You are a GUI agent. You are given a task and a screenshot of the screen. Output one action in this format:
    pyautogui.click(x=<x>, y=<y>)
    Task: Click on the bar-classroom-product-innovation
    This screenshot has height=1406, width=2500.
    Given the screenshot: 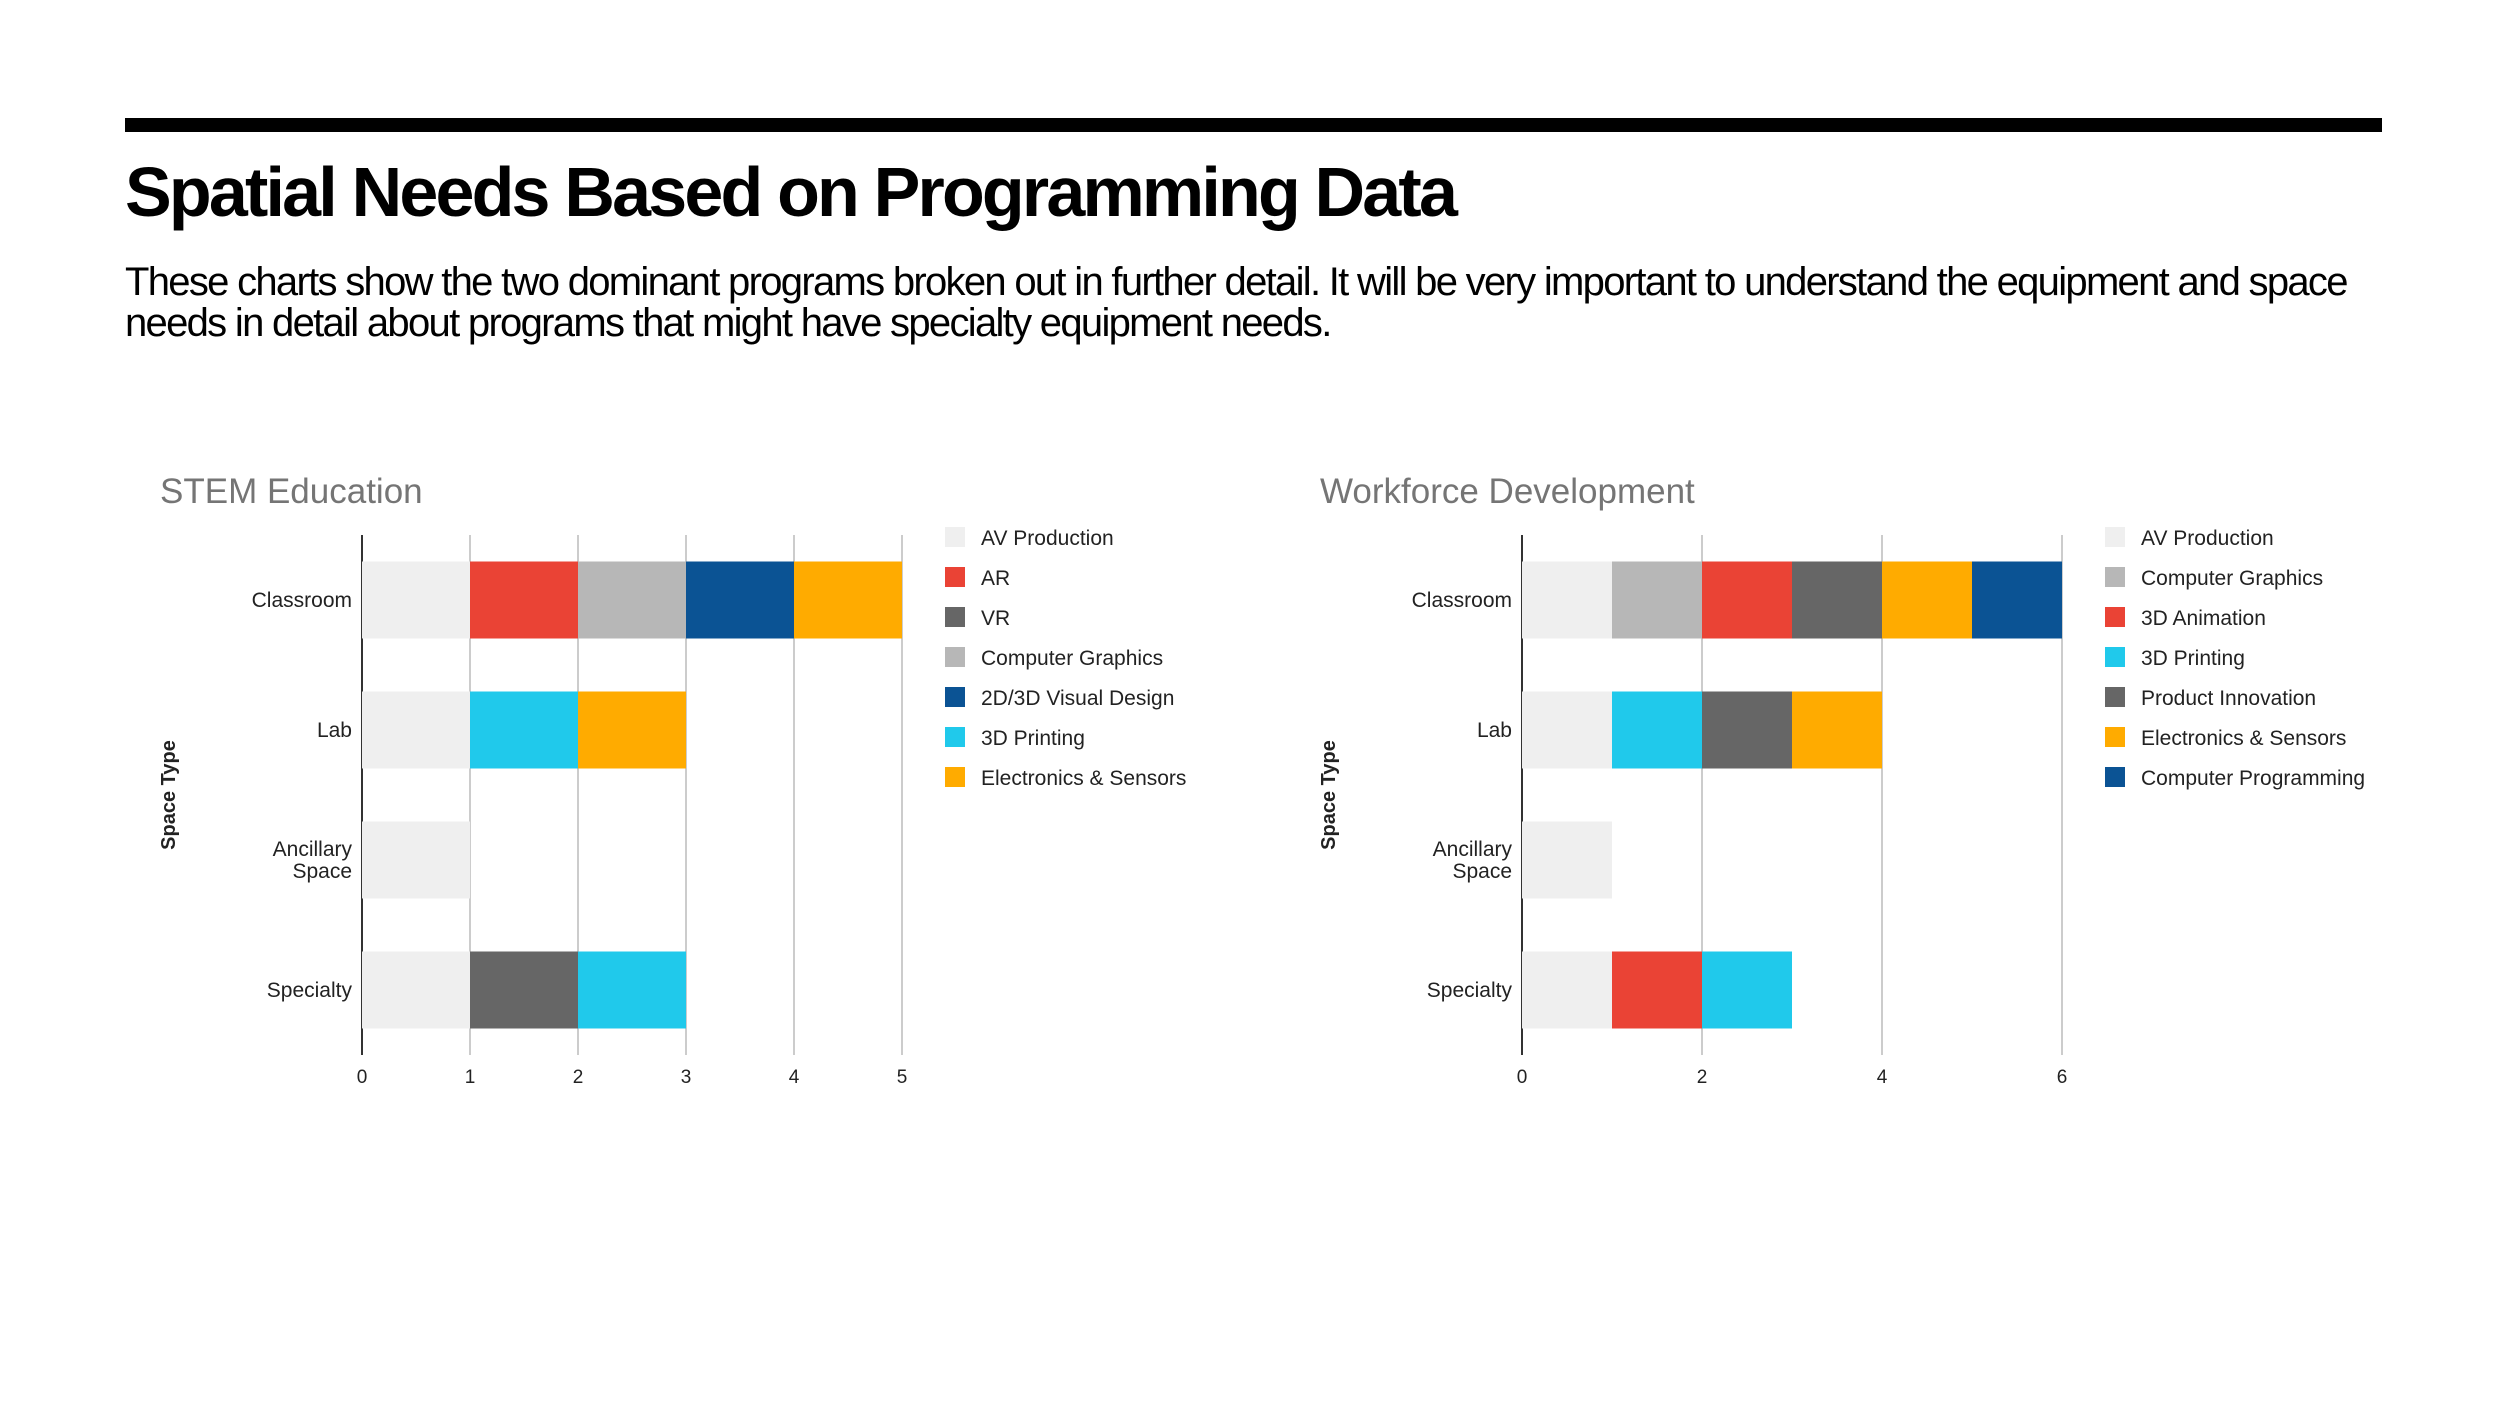 What is the action you would take?
    pyautogui.click(x=1837, y=600)
    